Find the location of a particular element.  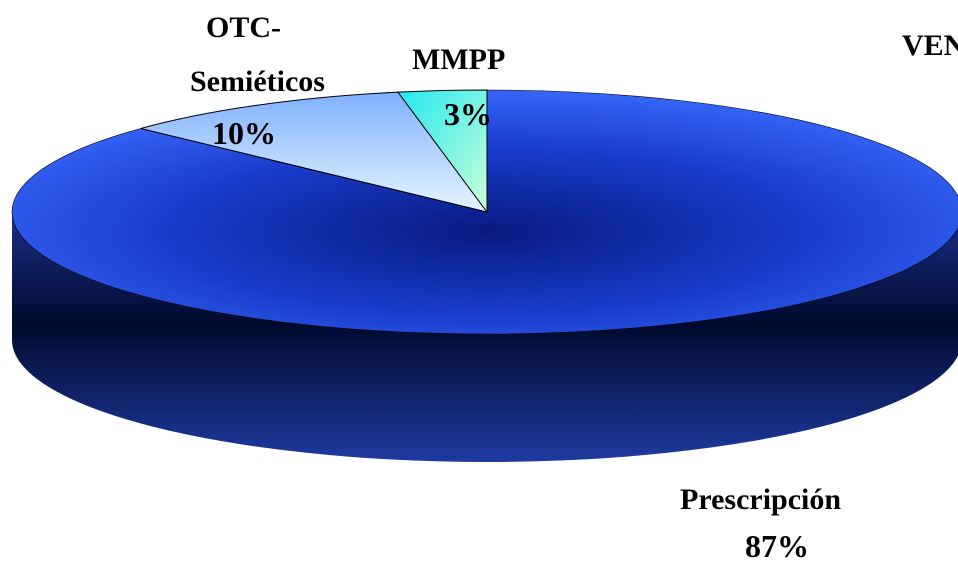

pie-slice-mmpp is located at coordinates (442, 151).